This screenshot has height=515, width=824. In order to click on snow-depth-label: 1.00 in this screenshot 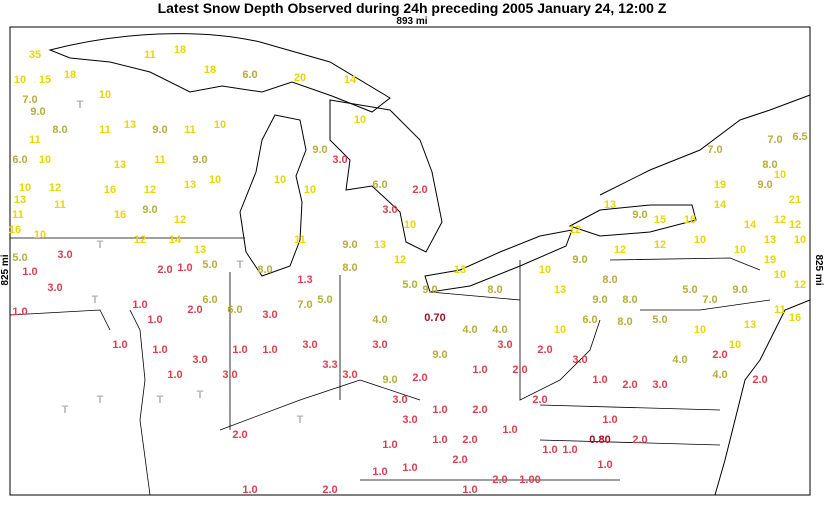, I will do `click(529, 480)`.